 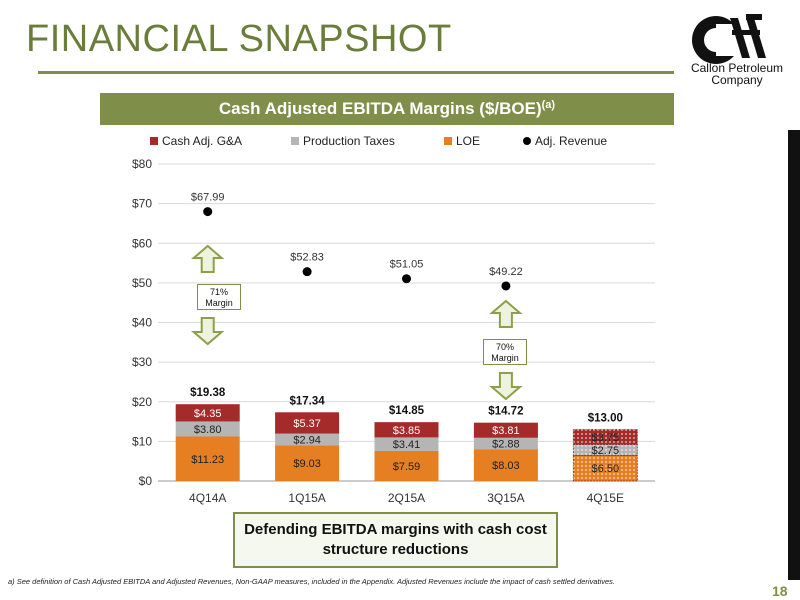 I want to click on company-logo, so click(x=729, y=39).